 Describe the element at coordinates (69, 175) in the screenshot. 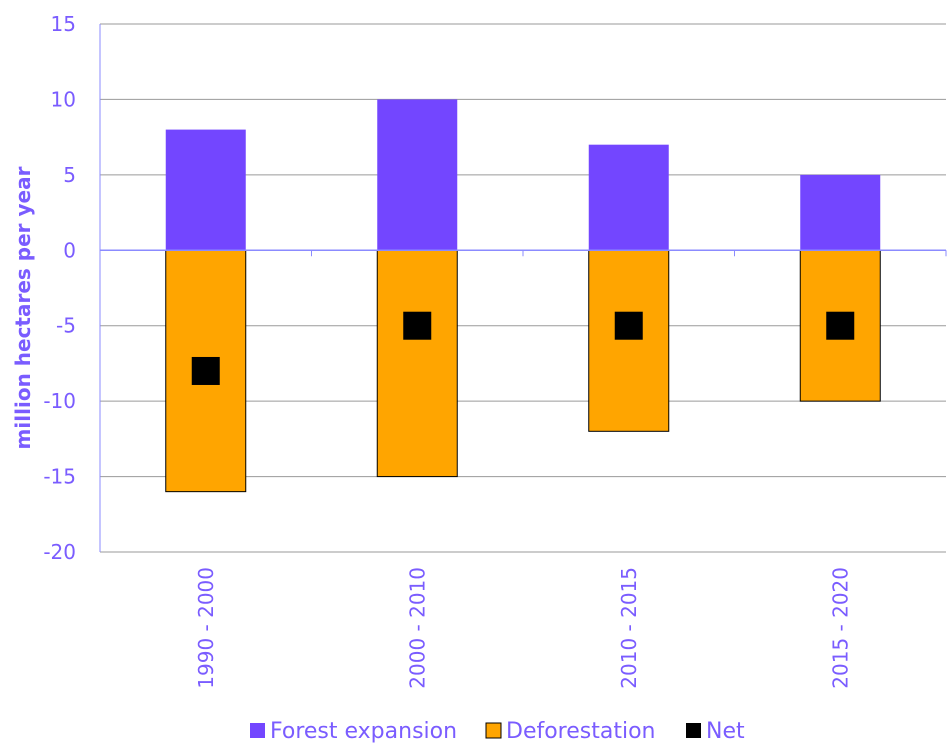

I see `y-tick-label: 5` at that location.